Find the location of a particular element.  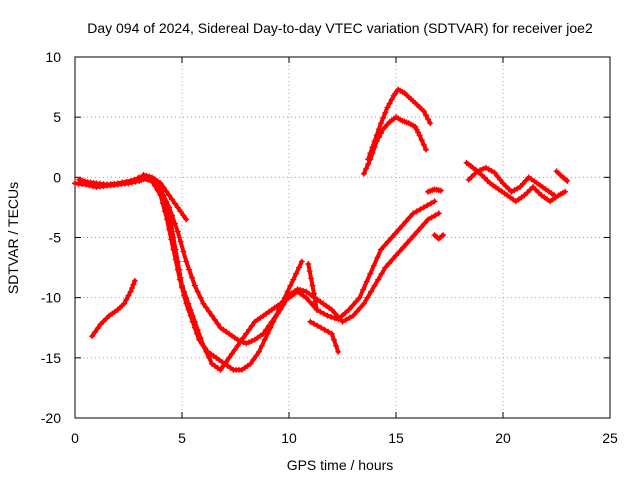

y-tick-label: 5 is located at coordinates (57, 117).